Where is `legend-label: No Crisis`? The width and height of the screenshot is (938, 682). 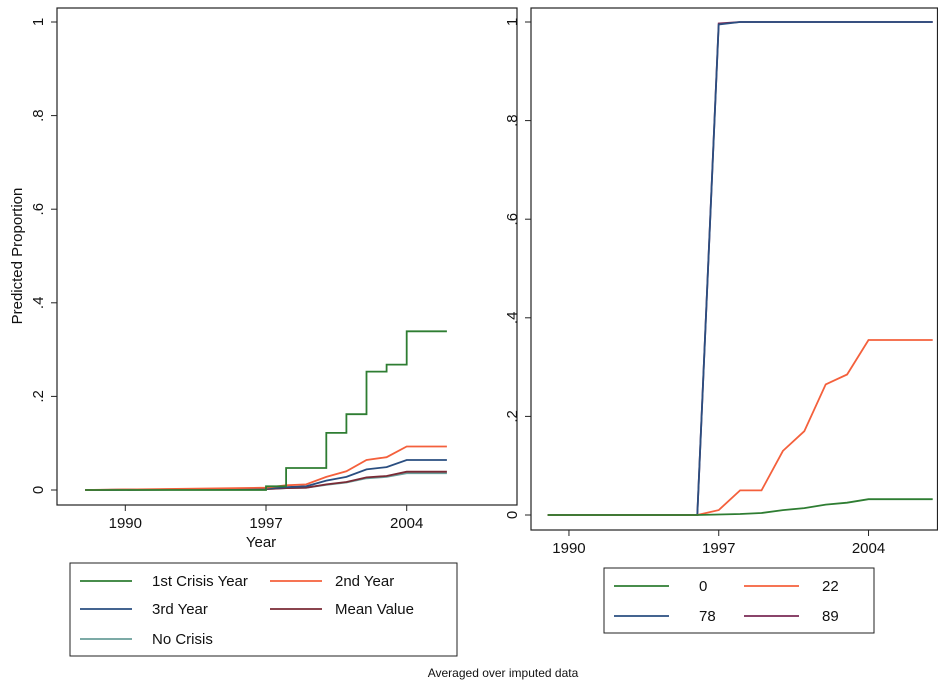 legend-label: No Crisis is located at coordinates (182, 639).